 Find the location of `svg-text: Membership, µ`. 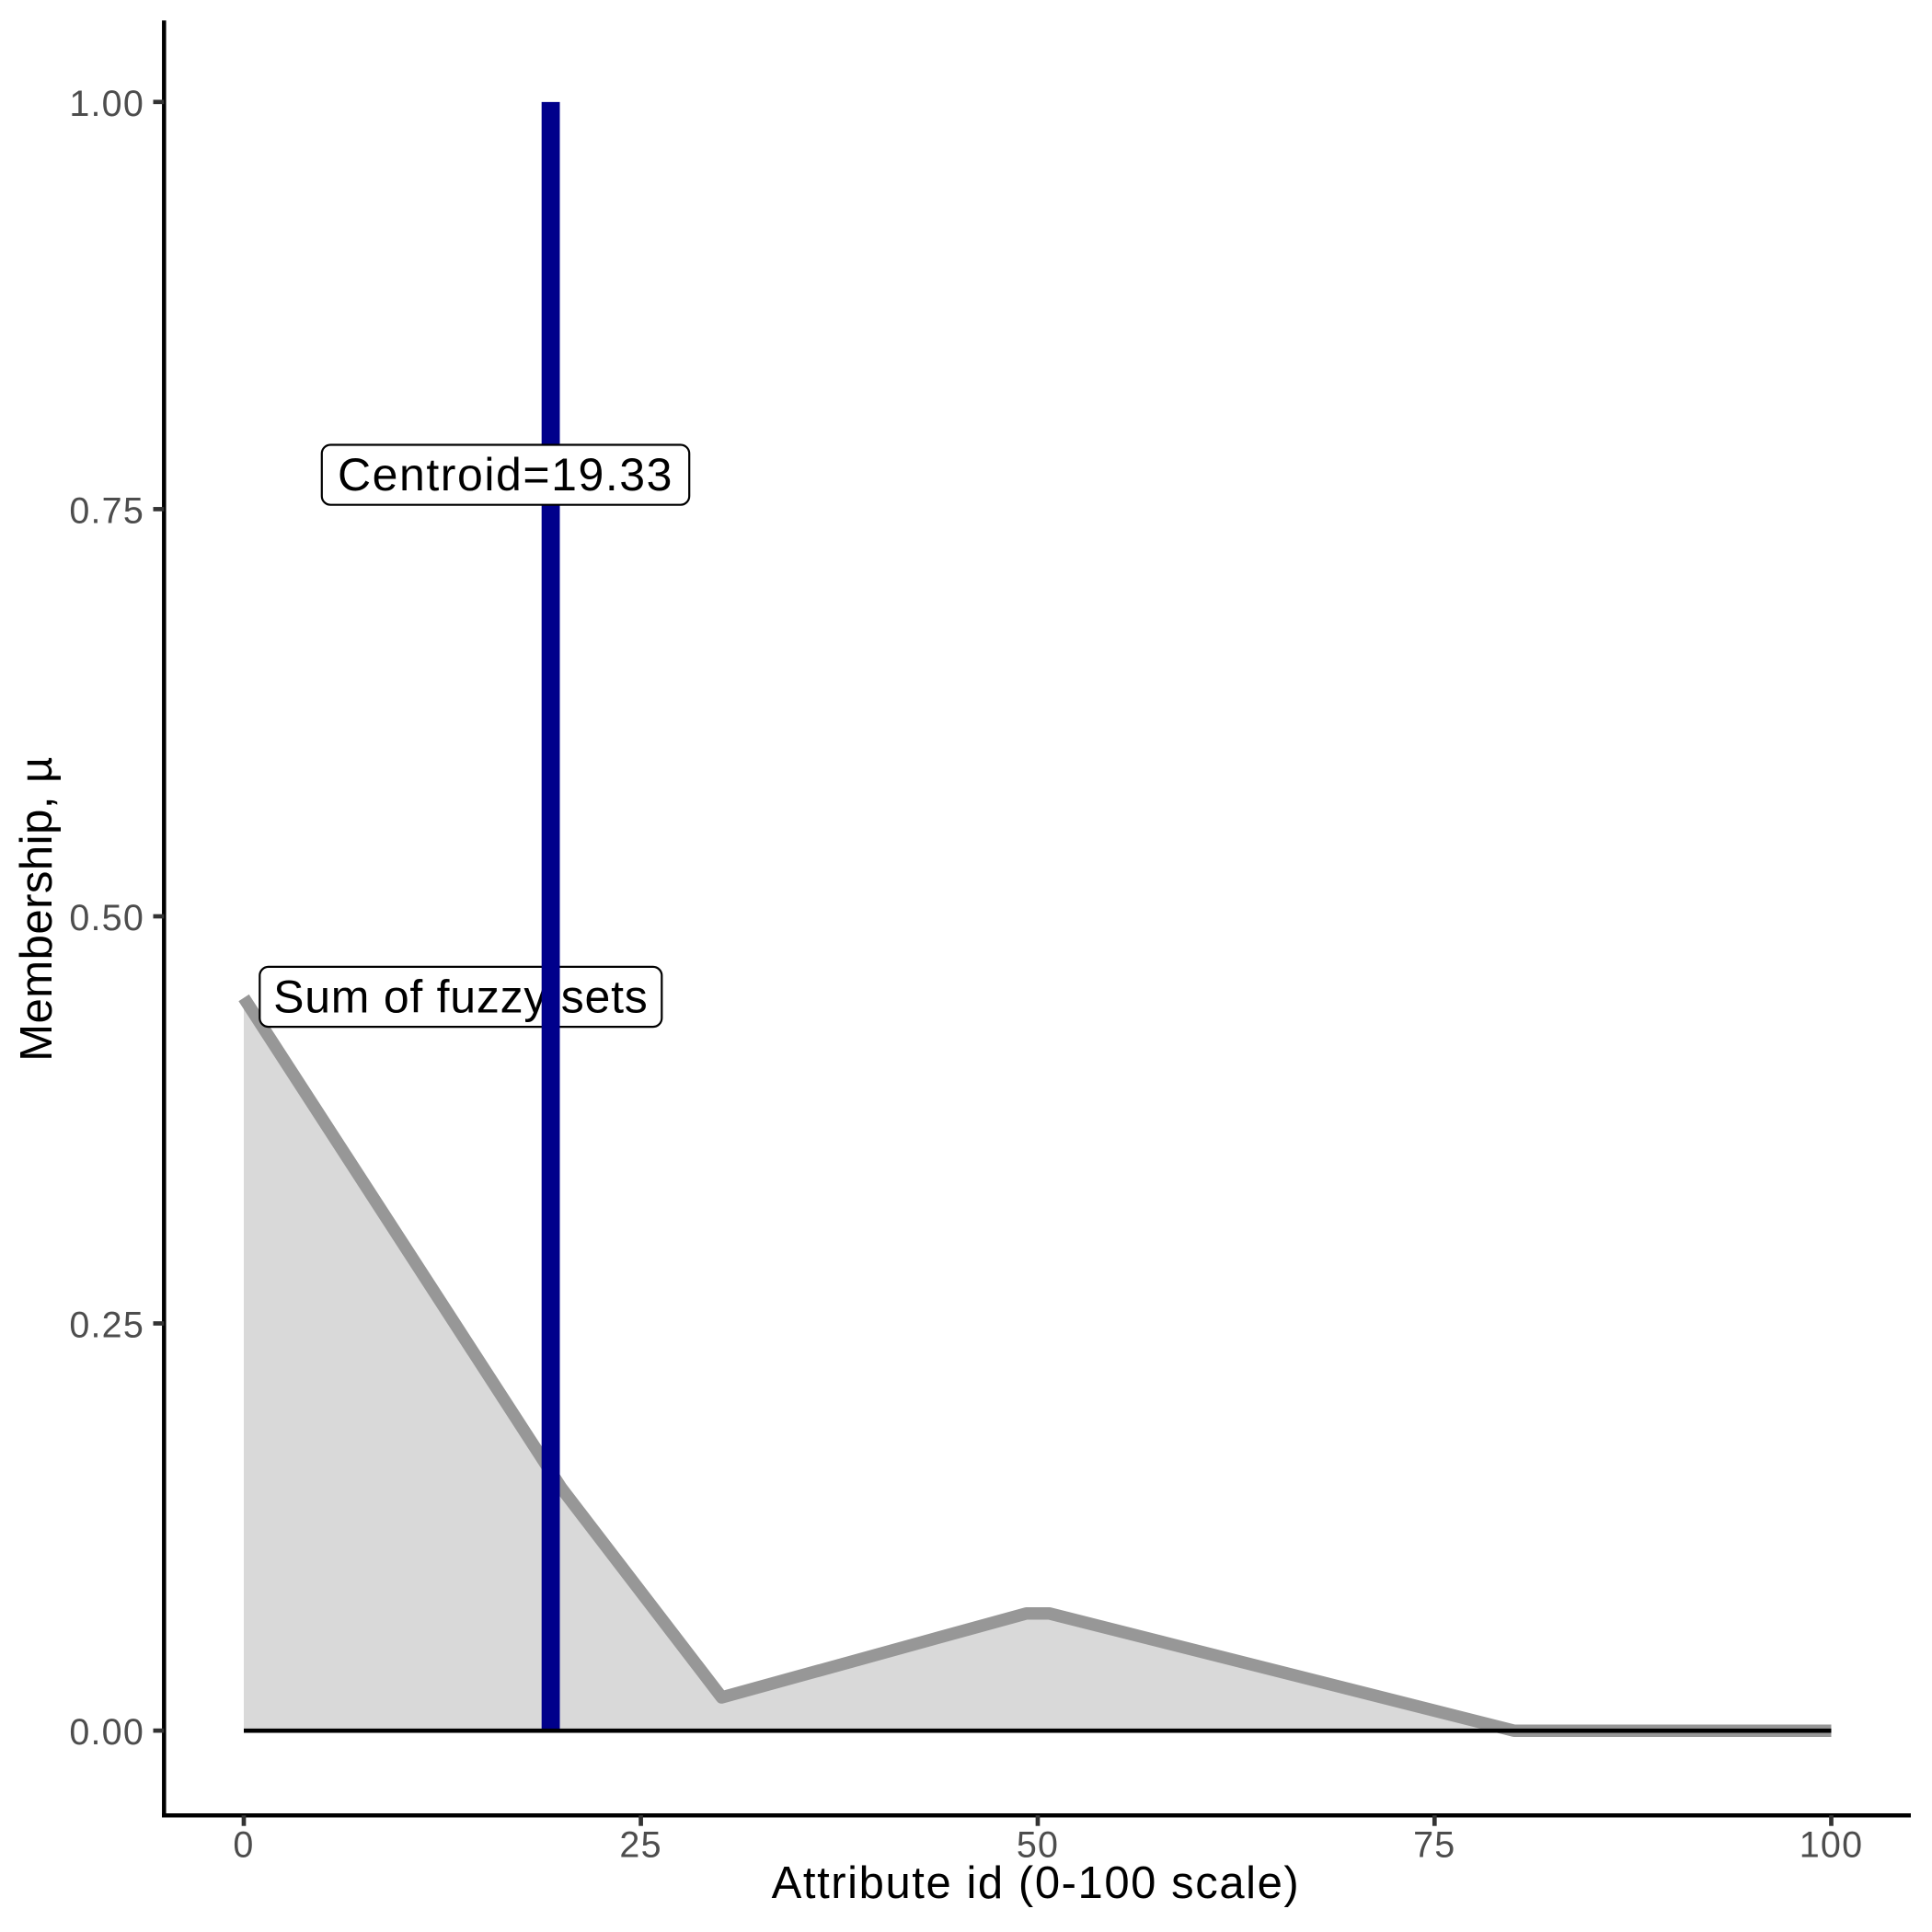

svg-text: Membership, µ is located at coordinates (37, 909).